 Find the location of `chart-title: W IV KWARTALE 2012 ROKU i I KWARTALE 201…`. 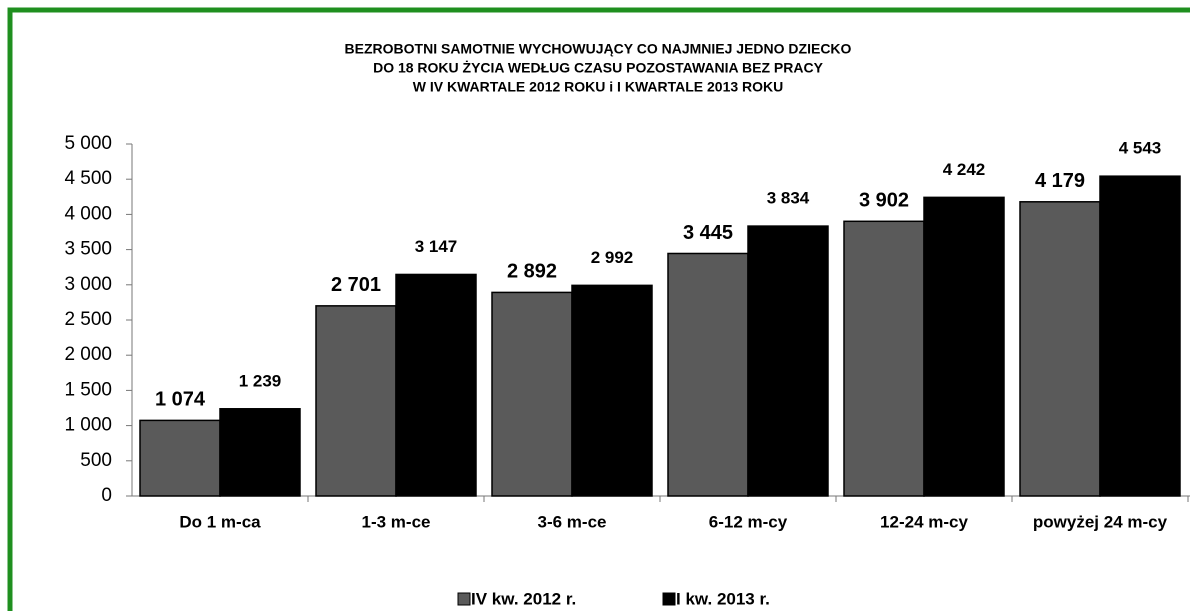

chart-title: W IV KWARTALE 2012 ROKU i I KWARTALE 201… is located at coordinates (598, 87).